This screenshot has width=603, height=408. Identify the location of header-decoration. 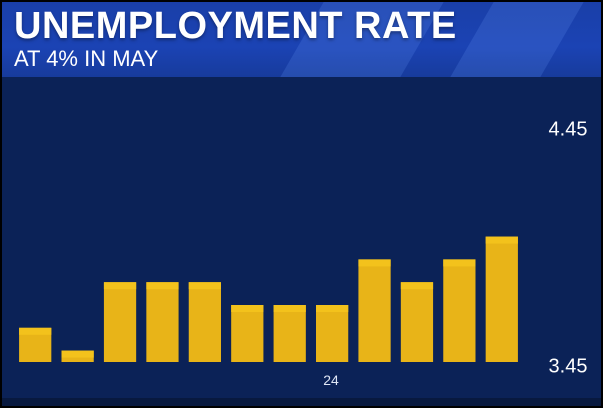
(517, 39).